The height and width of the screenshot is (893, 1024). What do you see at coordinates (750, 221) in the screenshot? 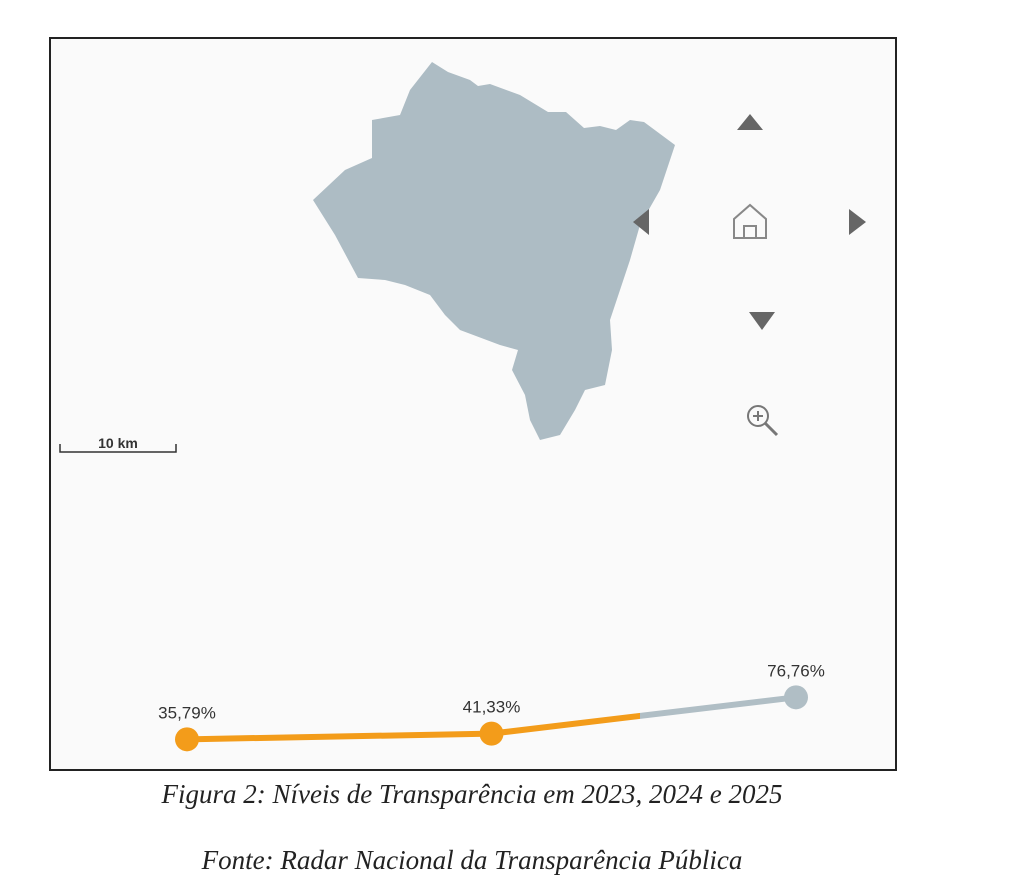
I see `home-button` at bounding box center [750, 221].